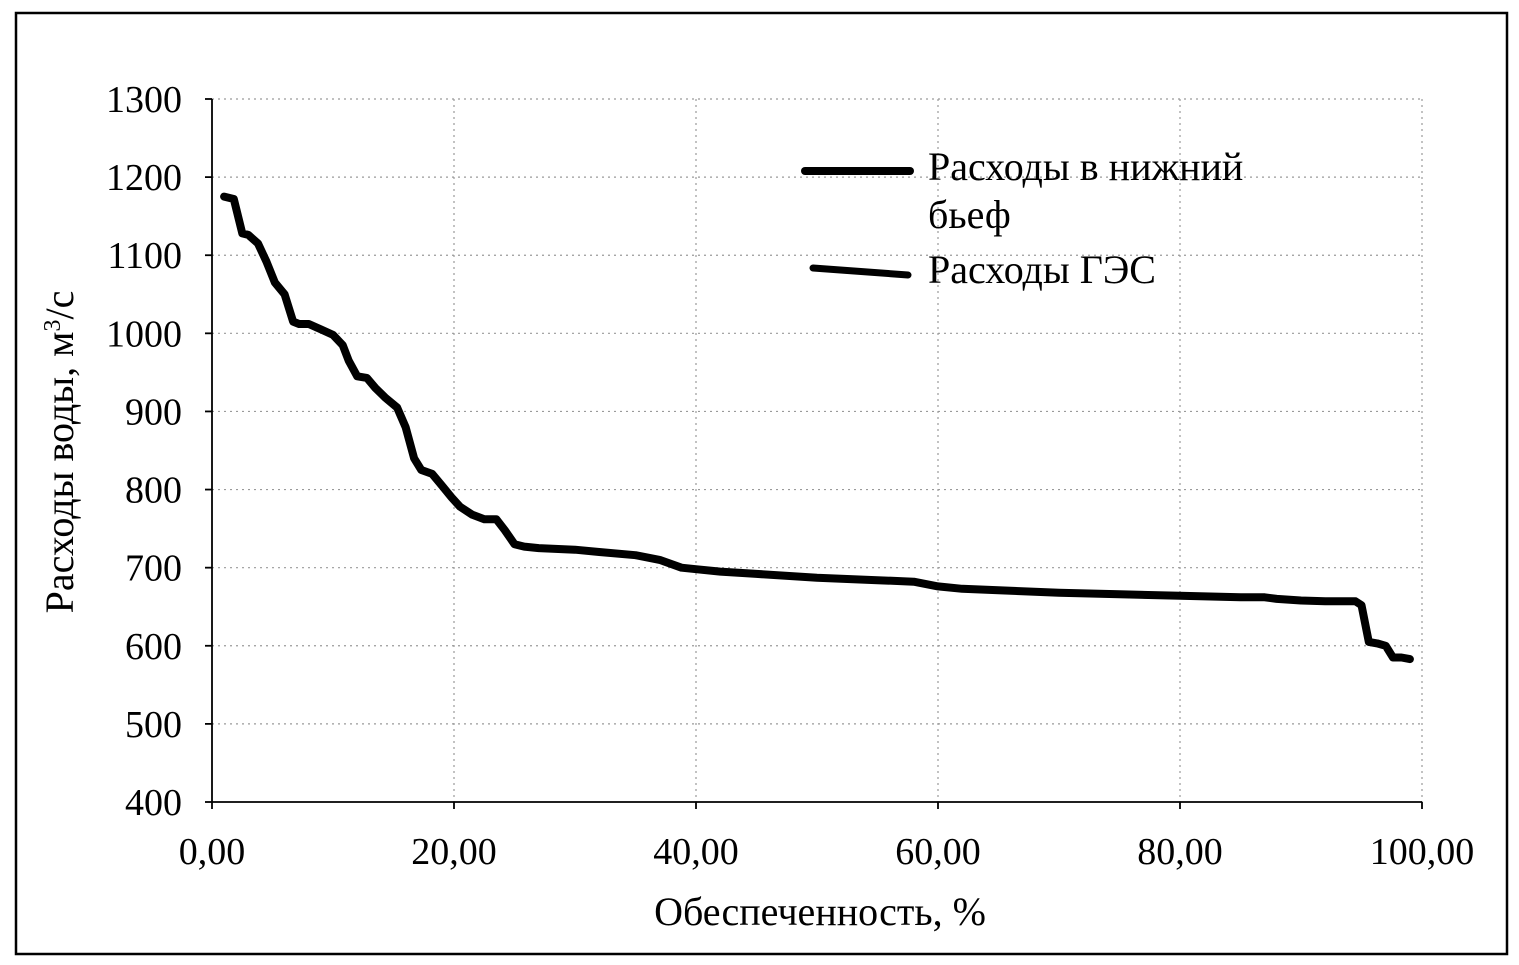 This screenshot has height=965, width=1519. I want to click on y-axis-title-tail: /с, so click(59, 305).